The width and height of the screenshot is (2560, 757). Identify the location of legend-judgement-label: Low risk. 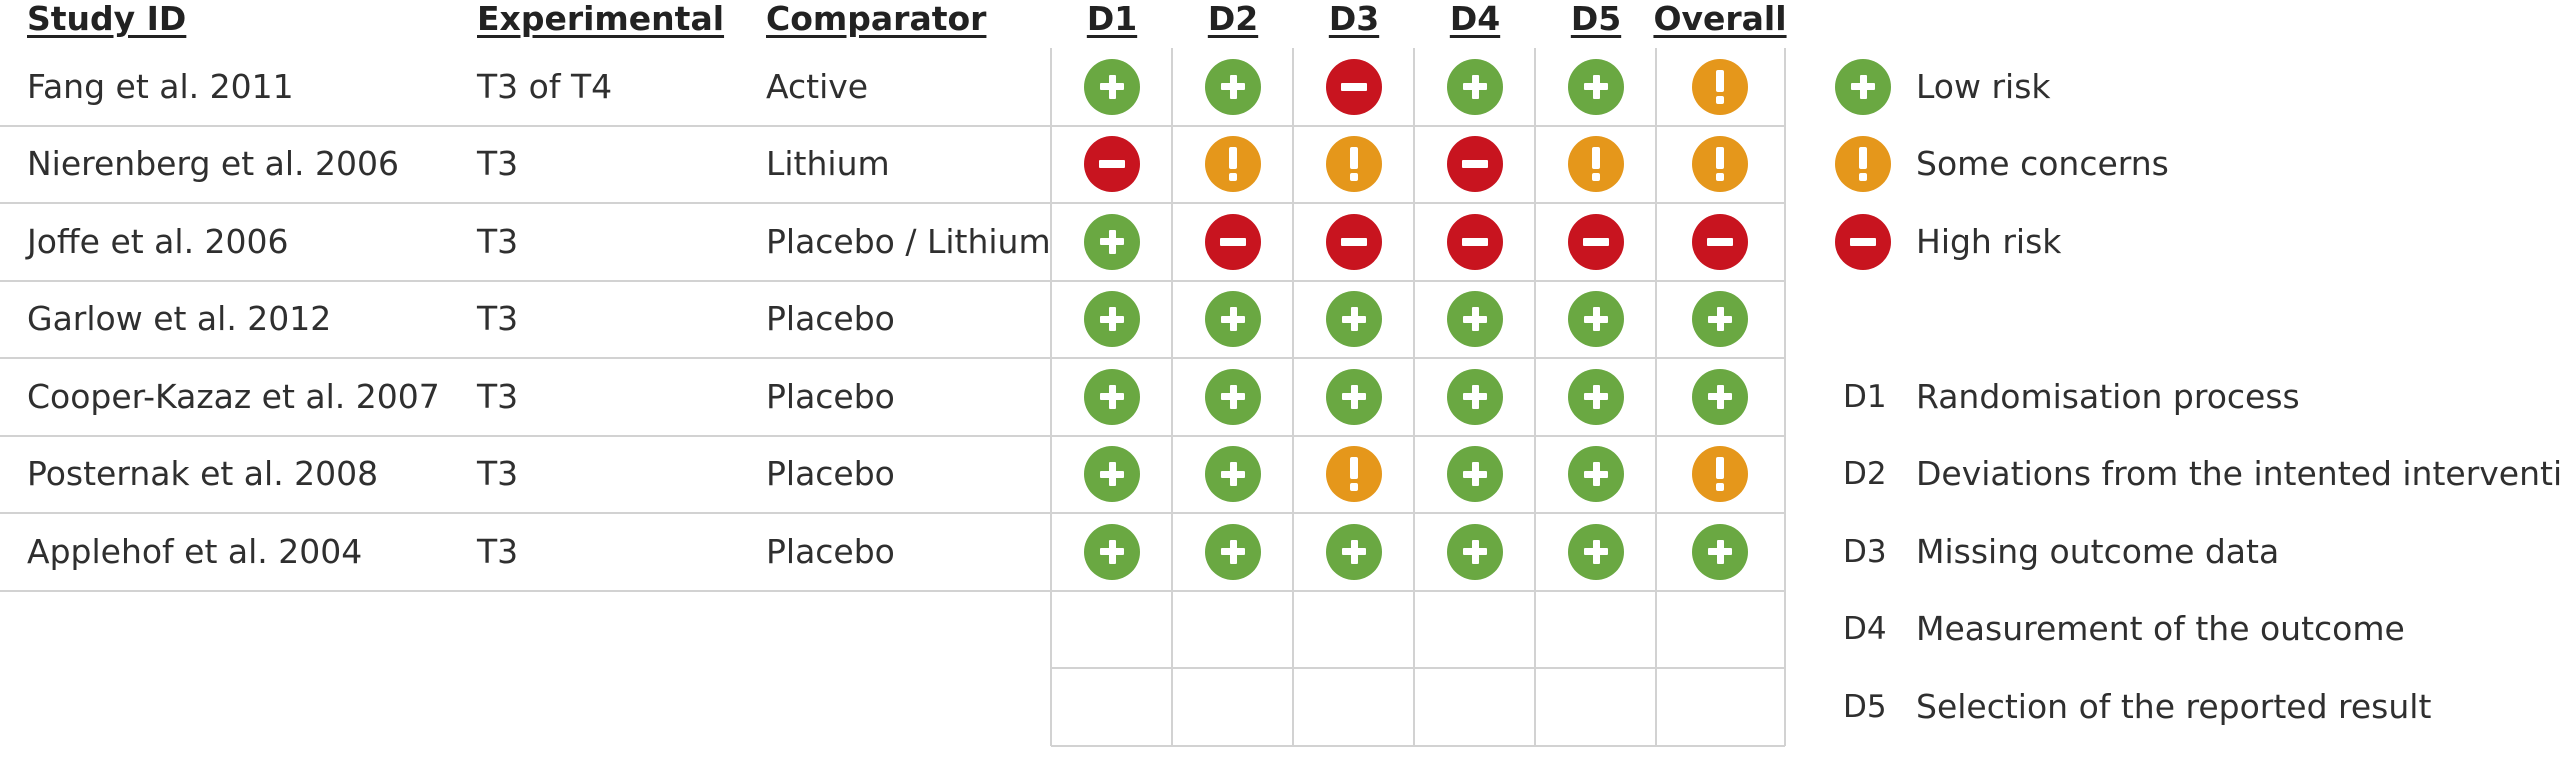
(1983, 86).